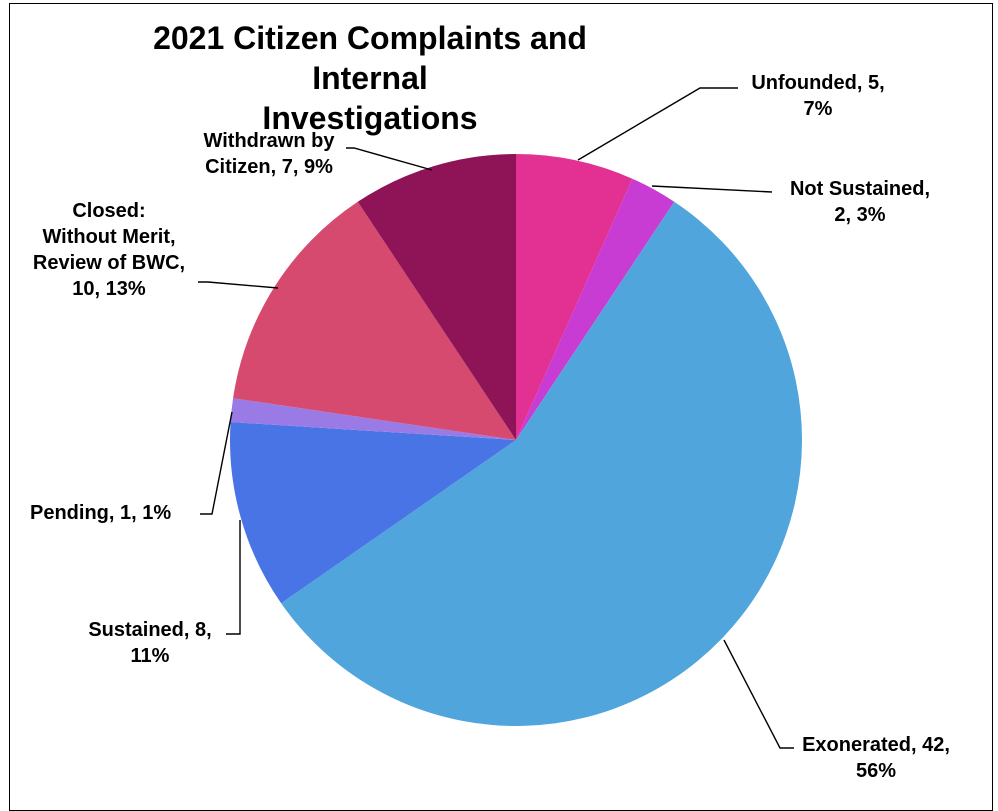 The image size is (998, 811). I want to click on data-label-line: Not Sustained,, so click(859, 189).